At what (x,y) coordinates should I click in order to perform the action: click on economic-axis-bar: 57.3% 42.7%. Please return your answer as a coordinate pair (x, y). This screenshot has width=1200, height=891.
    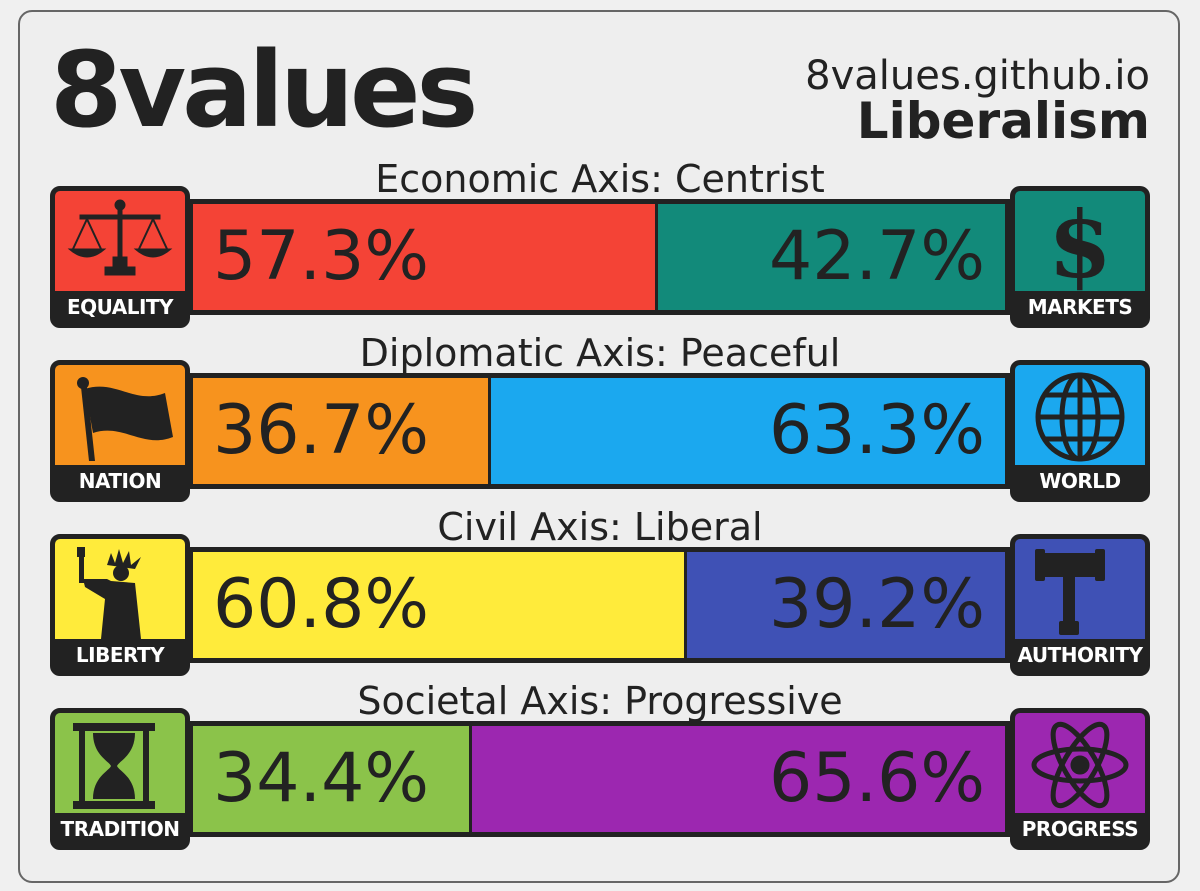
    Looking at the image, I should click on (599, 257).